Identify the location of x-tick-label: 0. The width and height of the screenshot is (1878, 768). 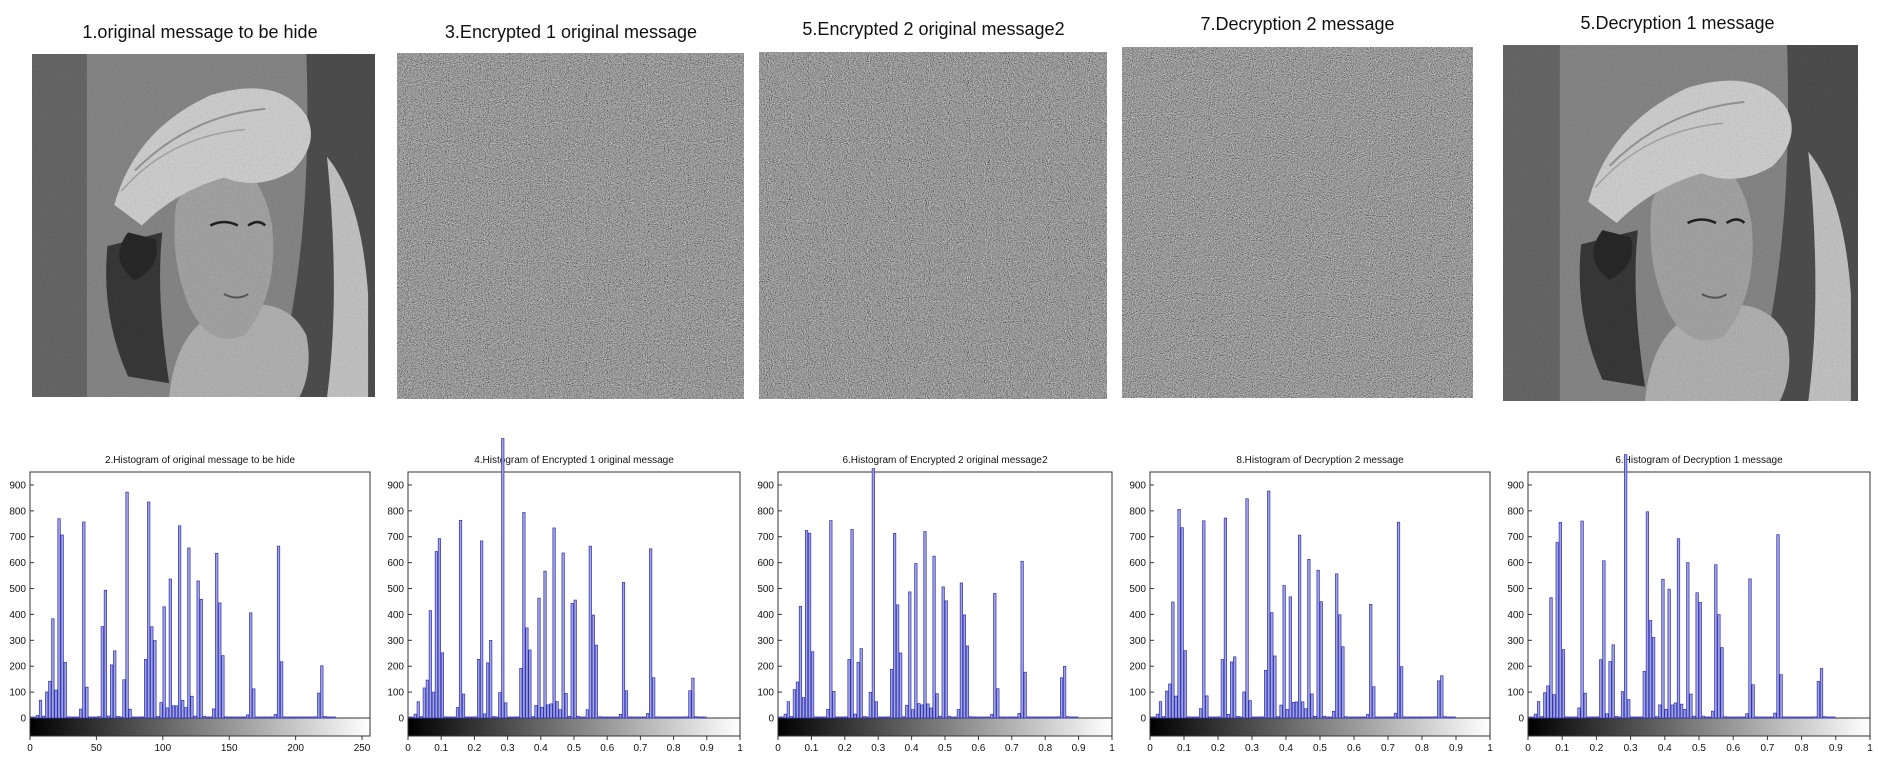
(30, 748).